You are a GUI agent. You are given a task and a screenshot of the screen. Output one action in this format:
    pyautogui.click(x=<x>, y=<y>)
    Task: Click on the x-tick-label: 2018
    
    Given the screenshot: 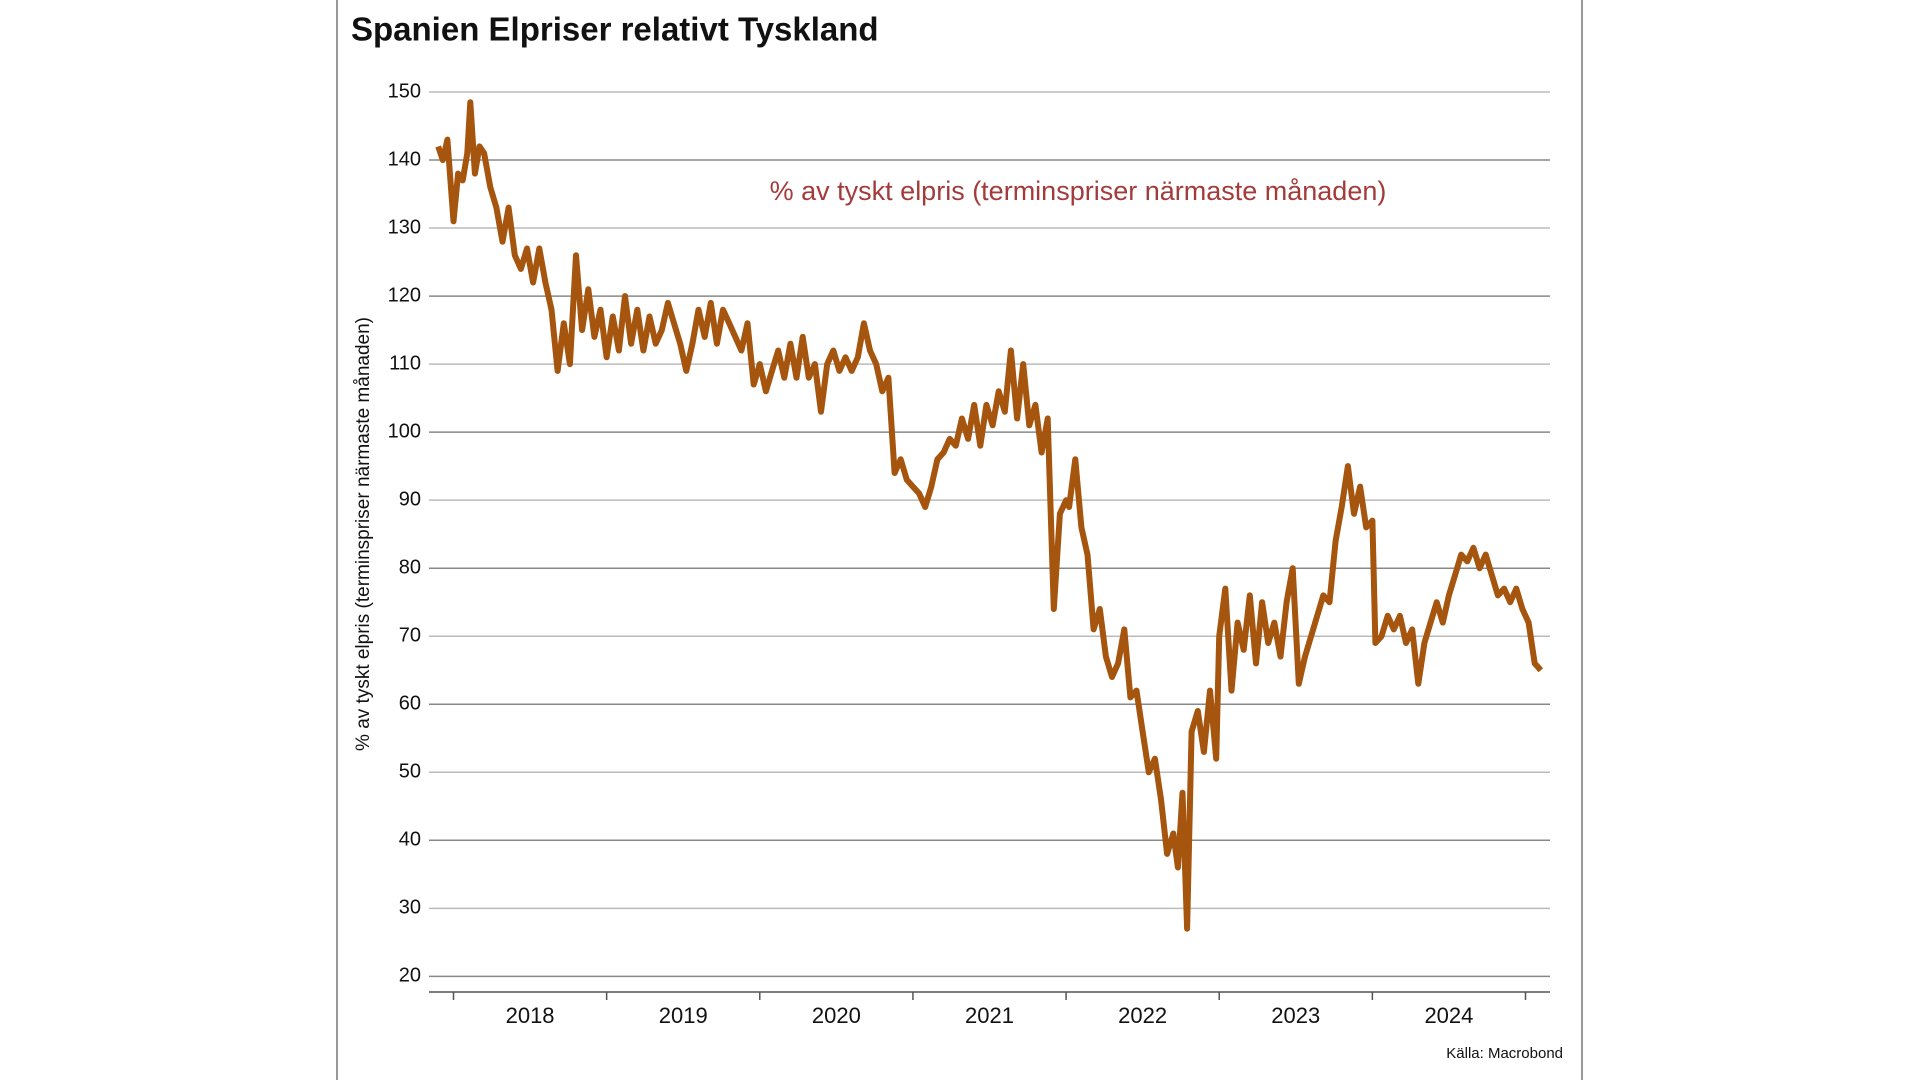 What is the action you would take?
    pyautogui.click(x=530, y=1015)
    